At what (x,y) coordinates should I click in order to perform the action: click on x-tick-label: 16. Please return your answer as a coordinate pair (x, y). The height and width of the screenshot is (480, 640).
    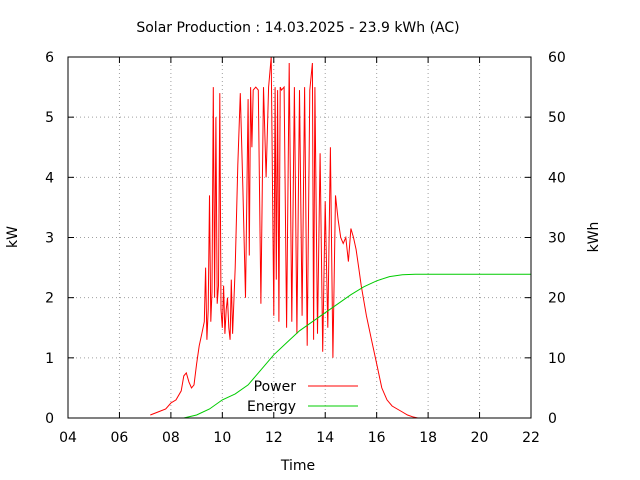
    Looking at the image, I should click on (377, 438).